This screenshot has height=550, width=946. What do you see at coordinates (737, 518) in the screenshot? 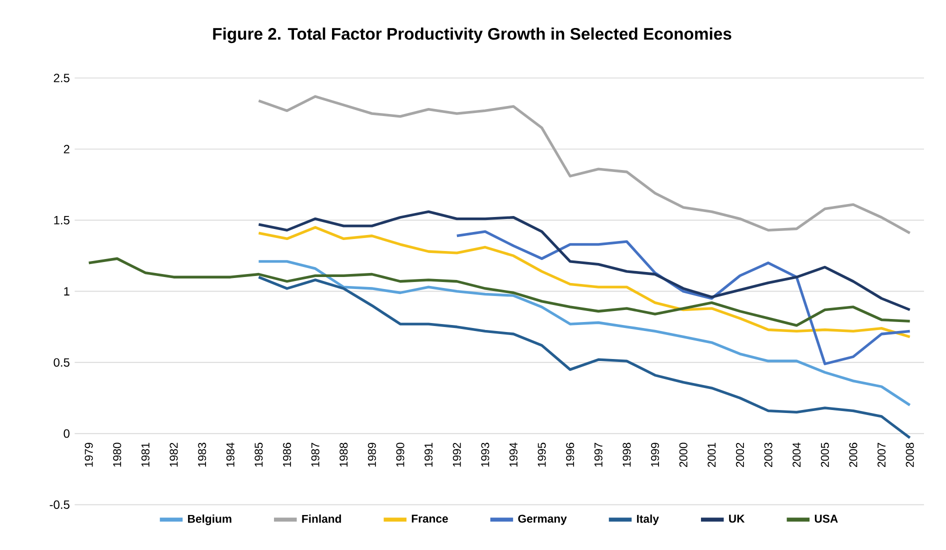
I see `legend-label: UK` at bounding box center [737, 518].